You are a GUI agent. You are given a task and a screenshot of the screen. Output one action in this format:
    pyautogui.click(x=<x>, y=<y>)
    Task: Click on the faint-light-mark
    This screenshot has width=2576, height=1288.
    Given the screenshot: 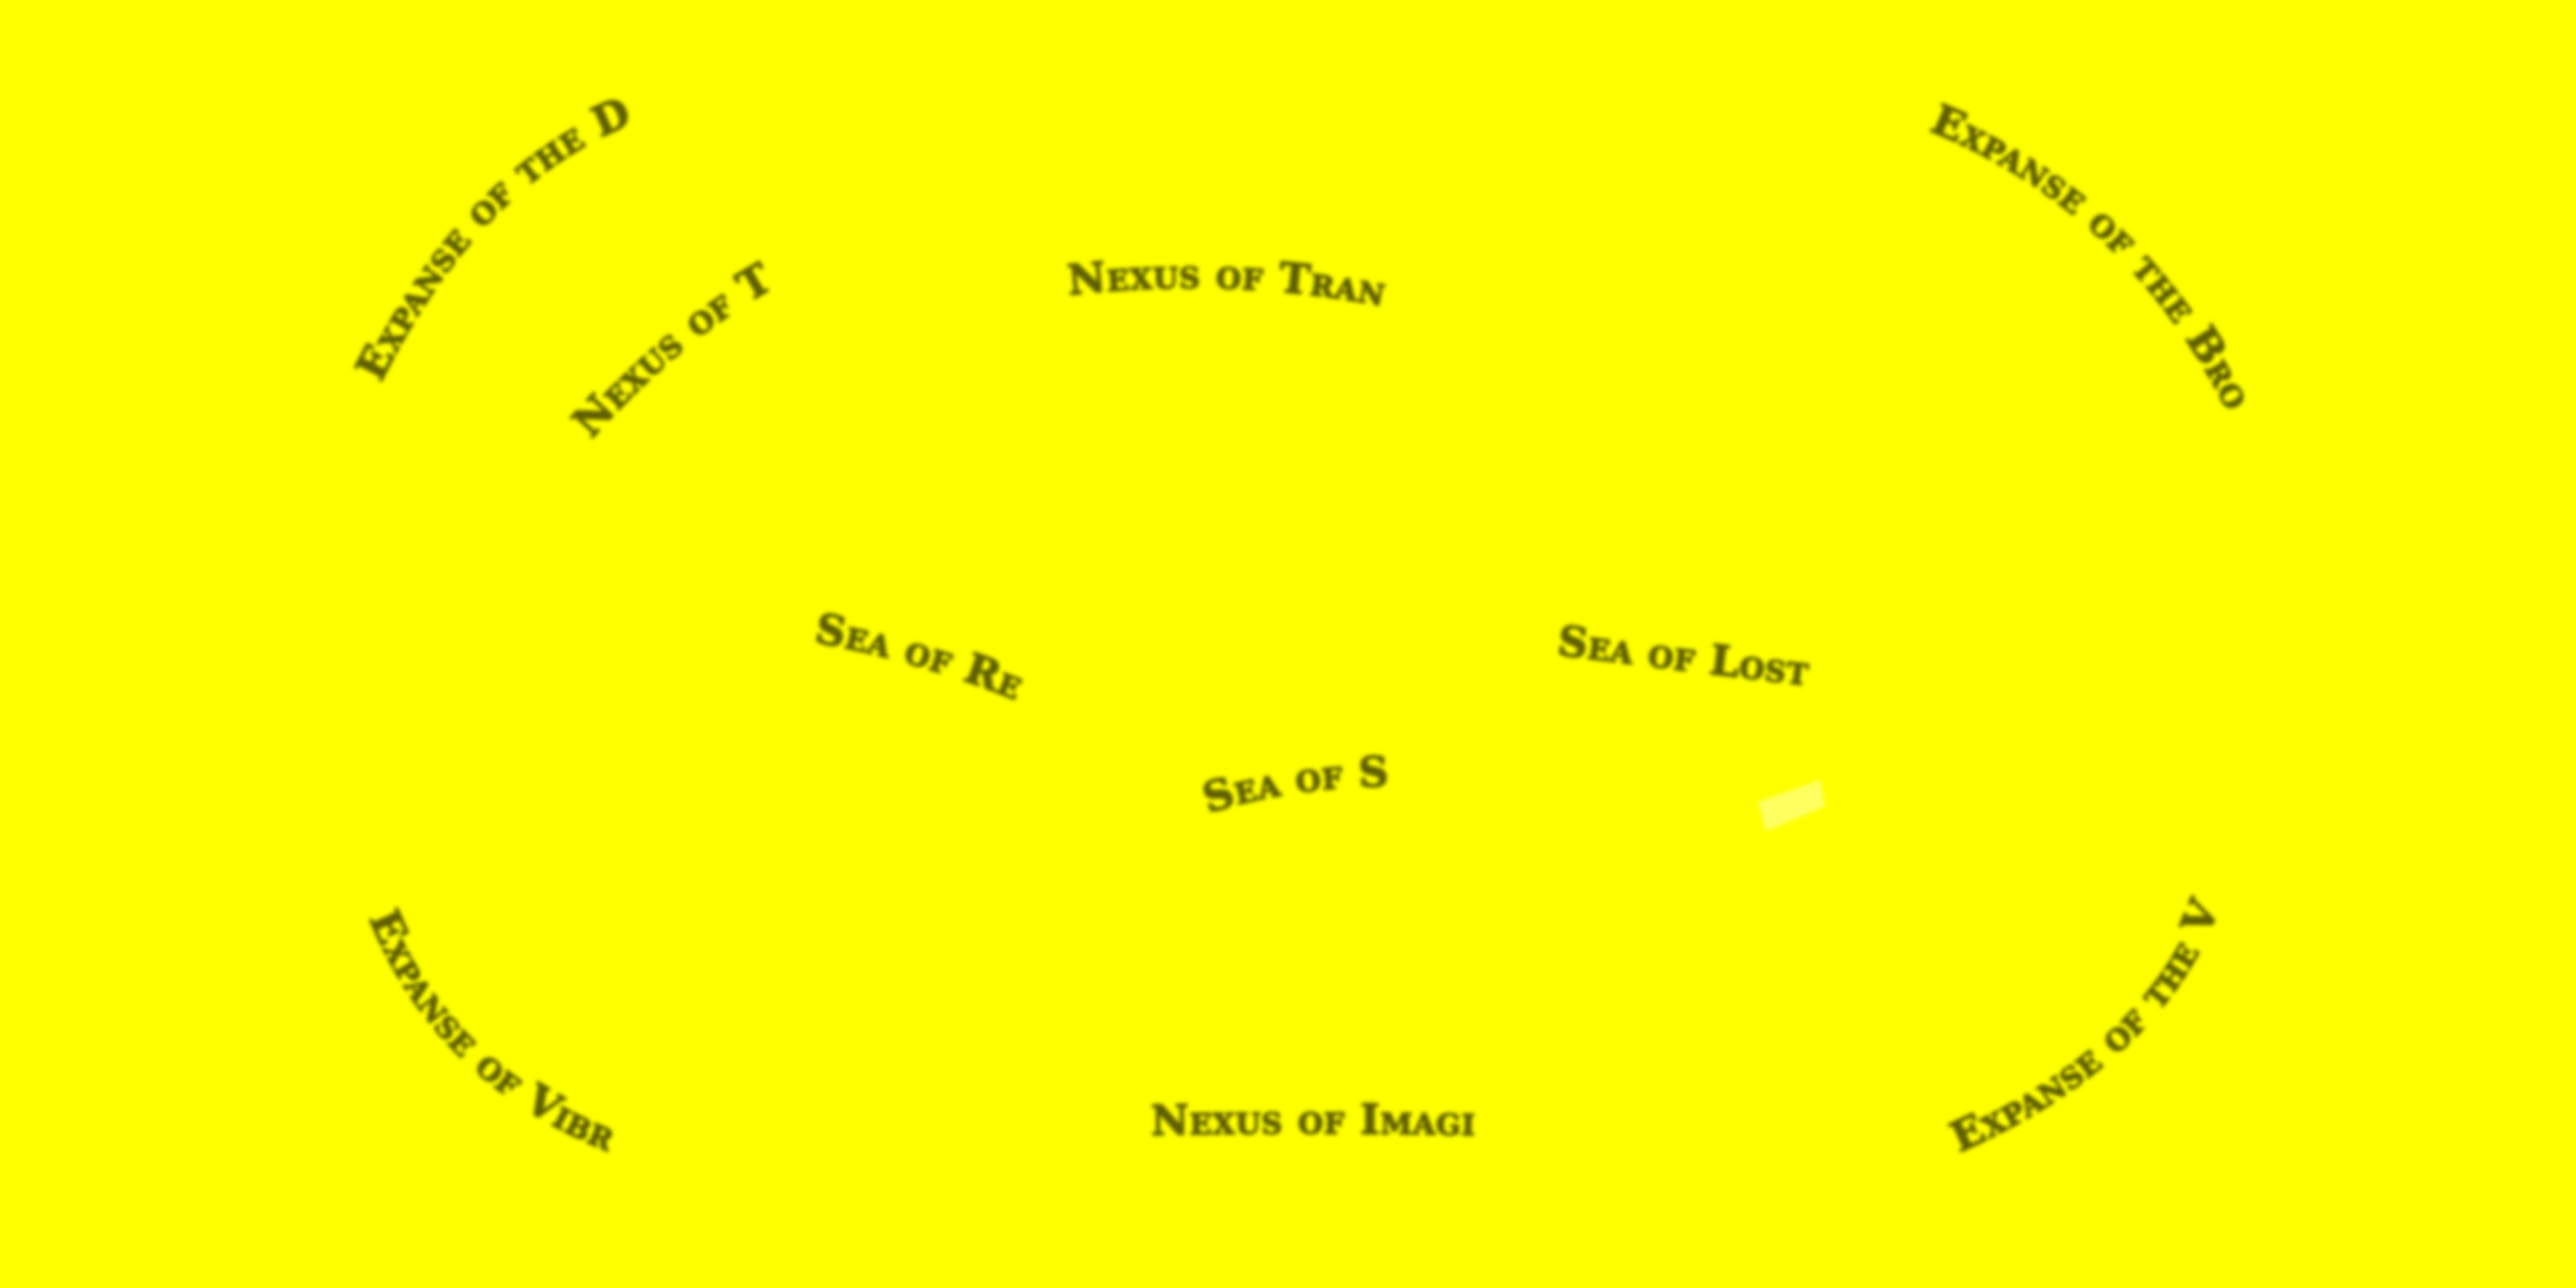 What is the action you would take?
    pyautogui.click(x=1791, y=805)
    